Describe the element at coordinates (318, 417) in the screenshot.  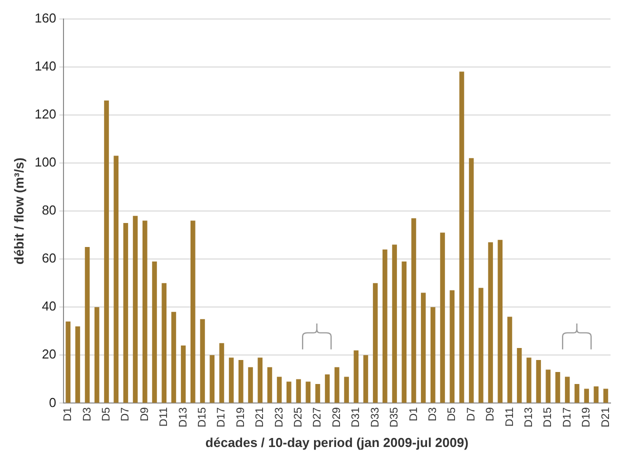
I see `x-tick-label: D27` at that location.